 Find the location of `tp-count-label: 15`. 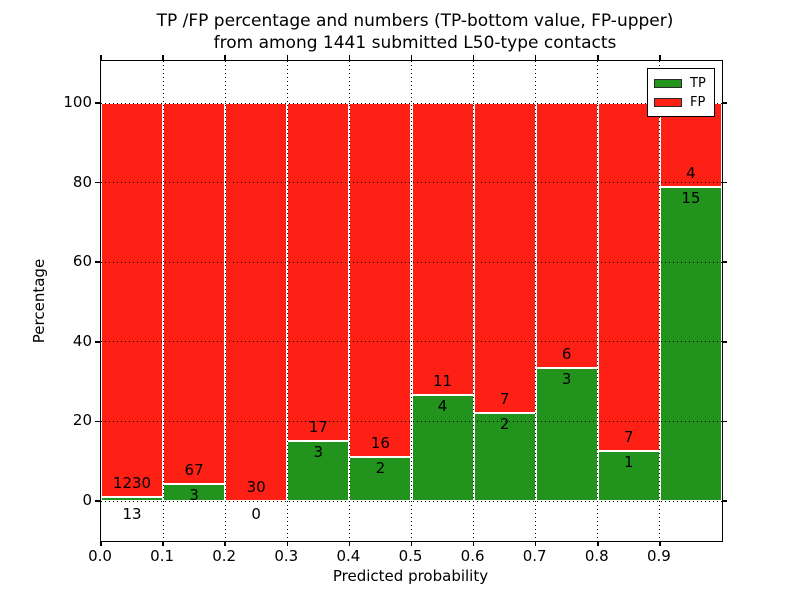

tp-count-label: 15 is located at coordinates (691, 197).